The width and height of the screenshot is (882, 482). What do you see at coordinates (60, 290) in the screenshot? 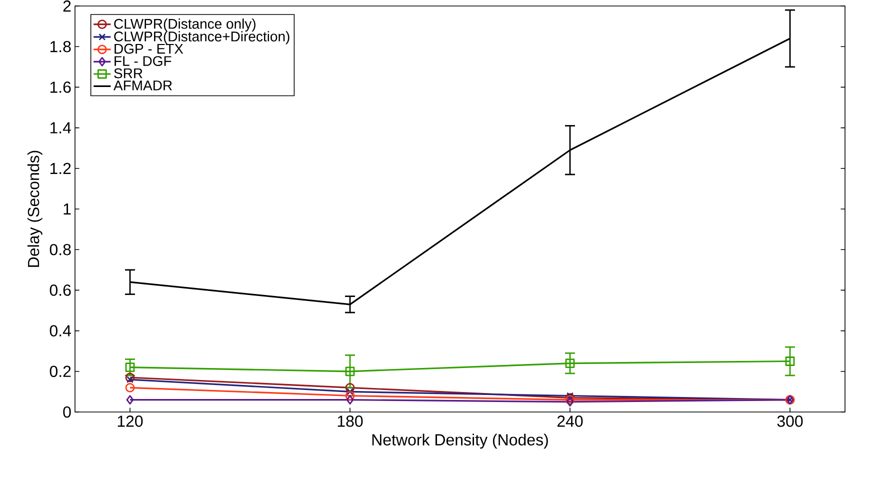
I see `y-tick-label: 0.6` at bounding box center [60, 290].